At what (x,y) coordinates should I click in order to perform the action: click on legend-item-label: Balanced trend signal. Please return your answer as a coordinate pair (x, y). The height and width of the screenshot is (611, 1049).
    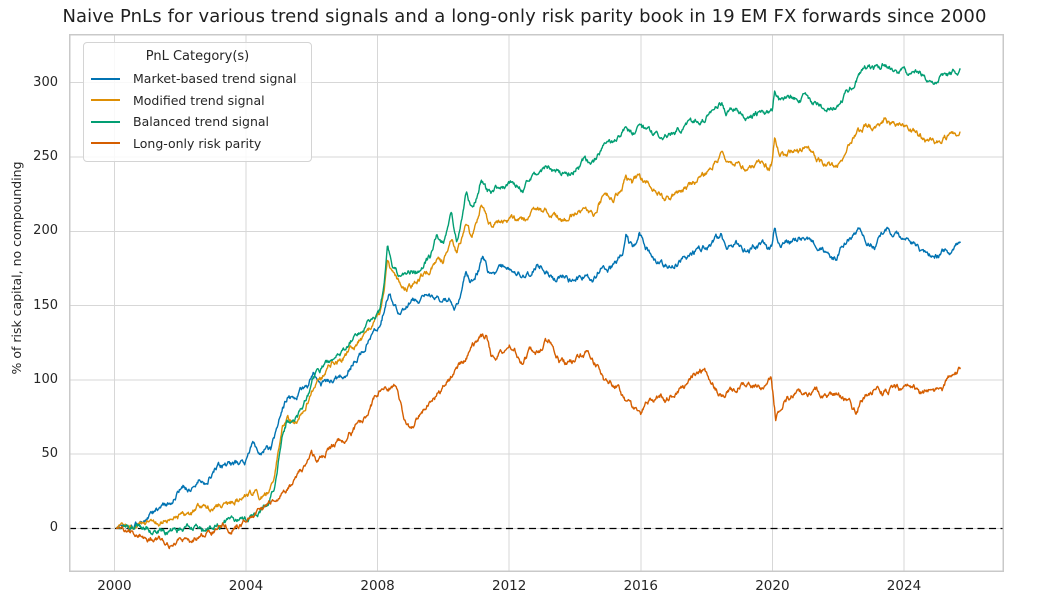
    Looking at the image, I should click on (201, 122).